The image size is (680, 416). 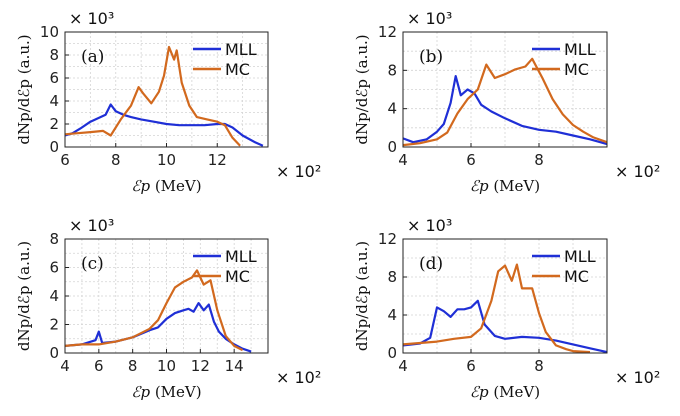 I want to click on panel-label: (a), so click(x=92, y=57).